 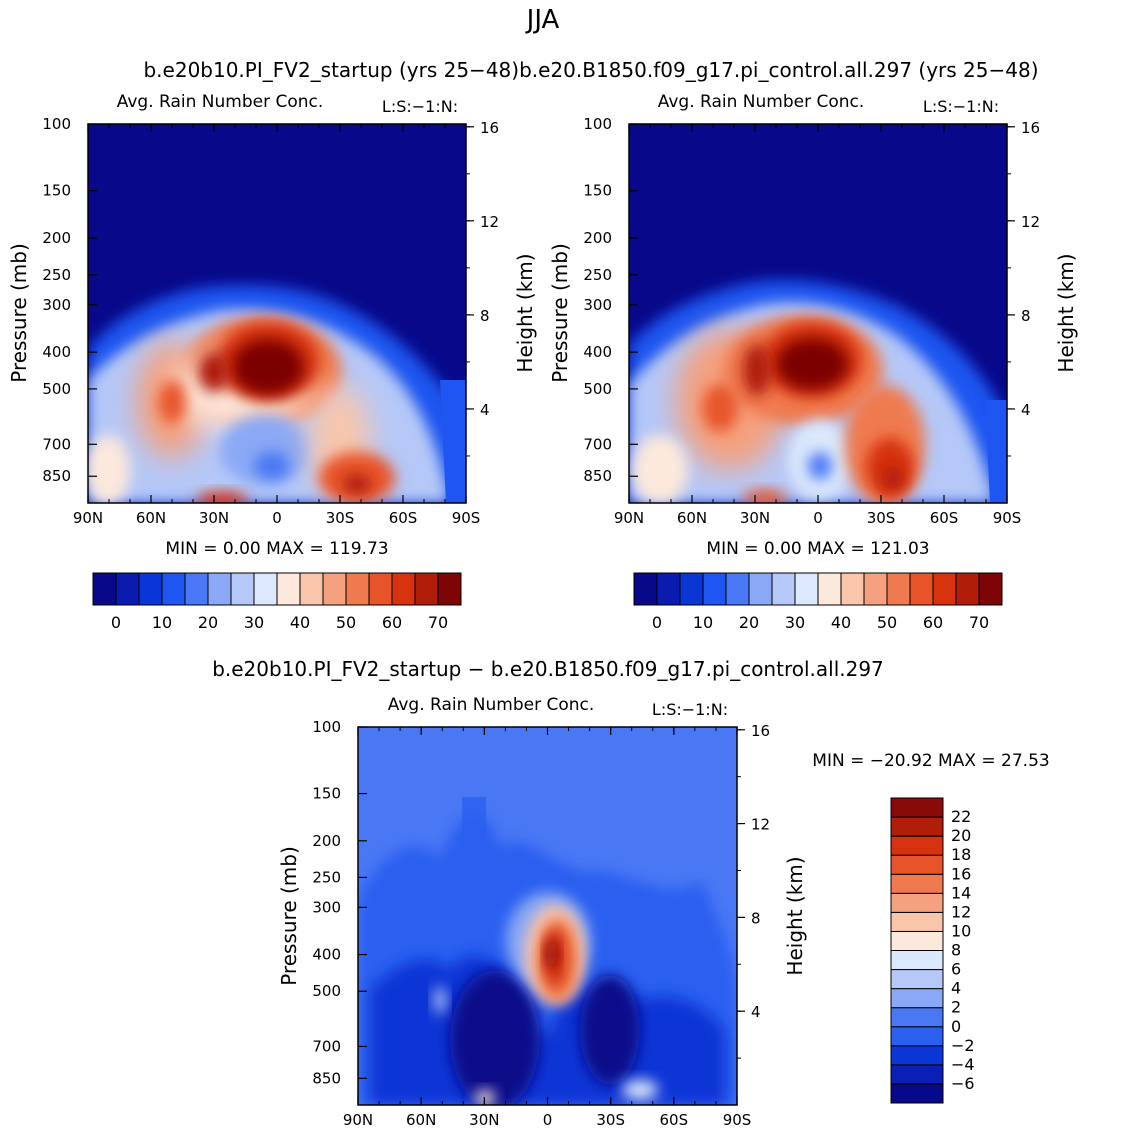 I want to click on y2-tick-label: 4, so click(x=1026, y=410).